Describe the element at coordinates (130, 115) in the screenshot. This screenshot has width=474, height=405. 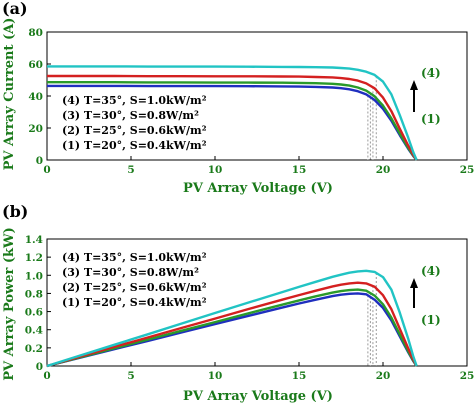
I see `legend-entry-a-3: (3) T=30°, S=0.8W/m²` at that location.